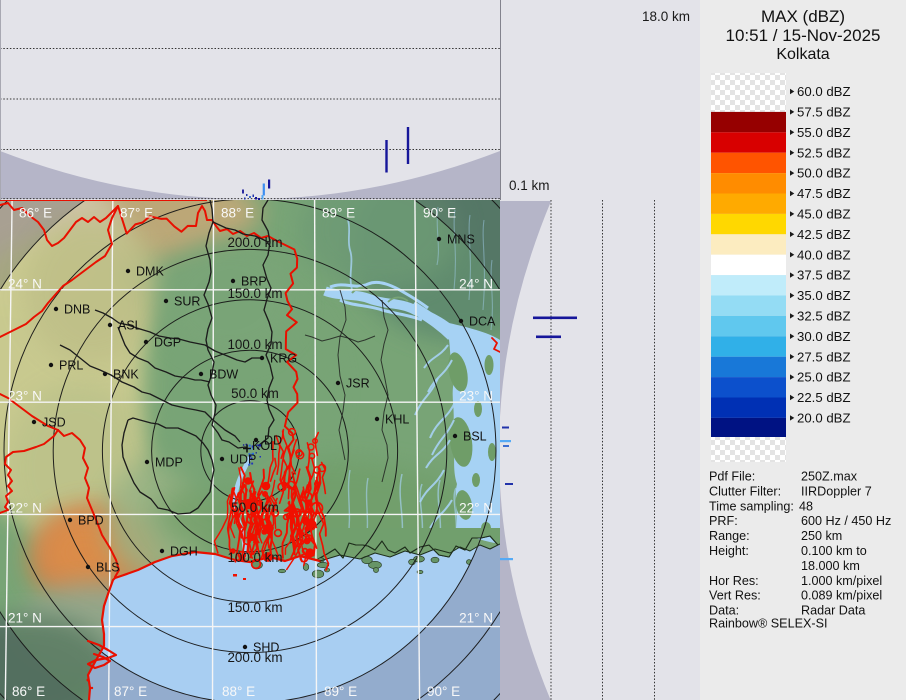 The height and width of the screenshot is (700, 906). Describe the element at coordinates (358, 384) in the screenshot. I see `svg-text: JSR` at that location.